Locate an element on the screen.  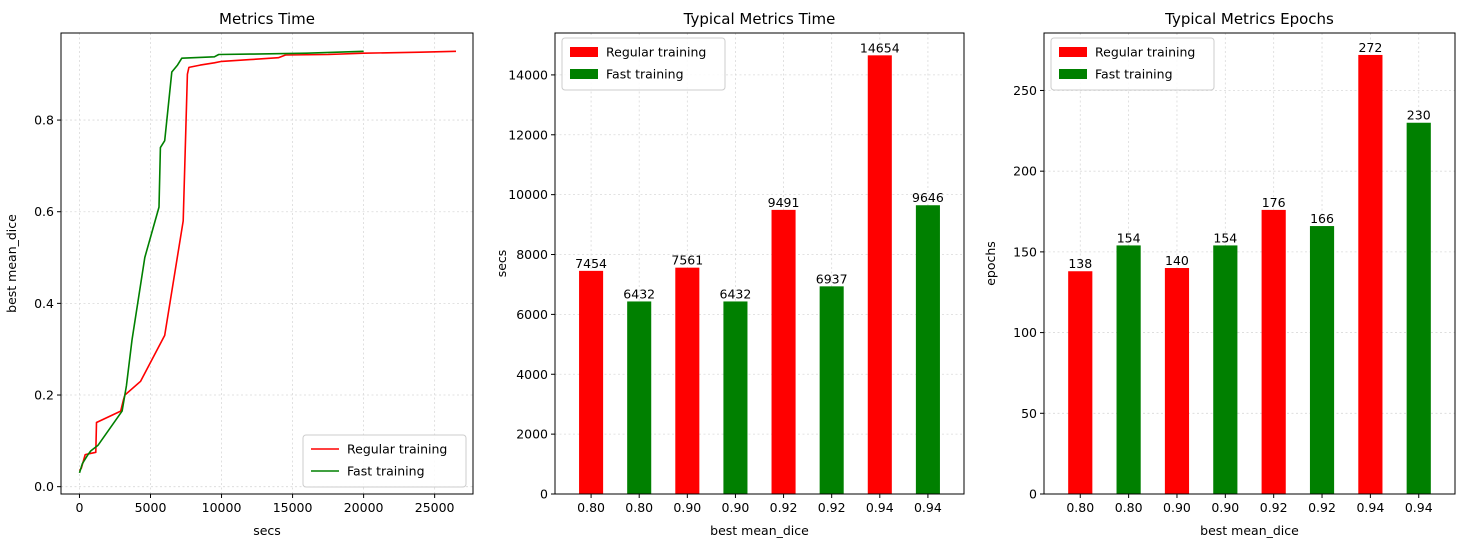
bar-value-label-2: 154 is located at coordinates (1129, 237).